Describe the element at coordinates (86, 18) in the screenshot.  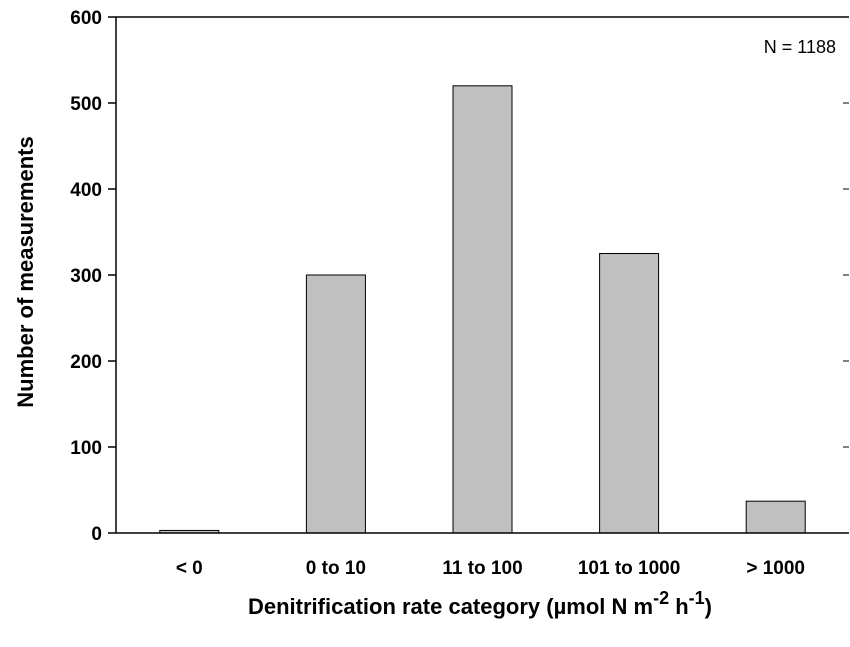
I see `y-tick-label: 600` at that location.